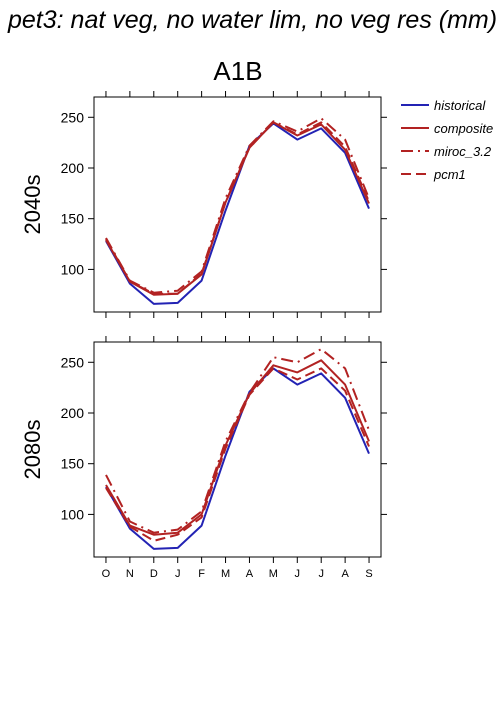 Image resolution: width=501 pixels, height=709 pixels. Describe the element at coordinates (32, 205) in the screenshot. I see `row-label: 2040s` at that location.